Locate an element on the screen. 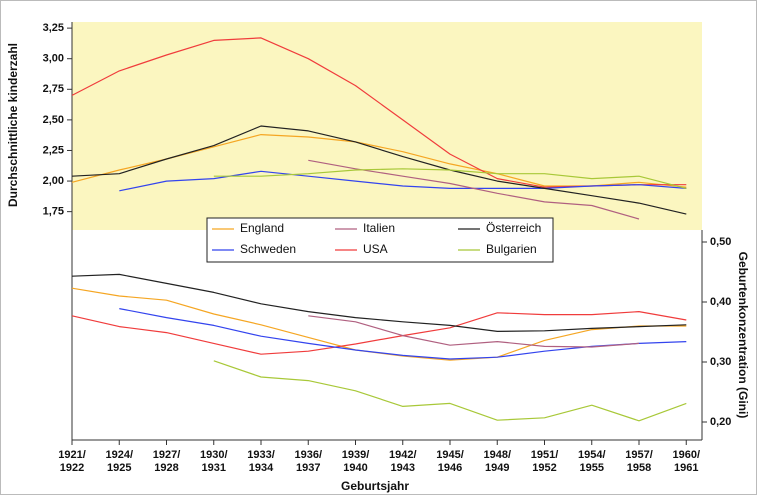 This screenshot has width=757, height=495. x-tick-label: 1951/1952 is located at coordinates (545, 461).